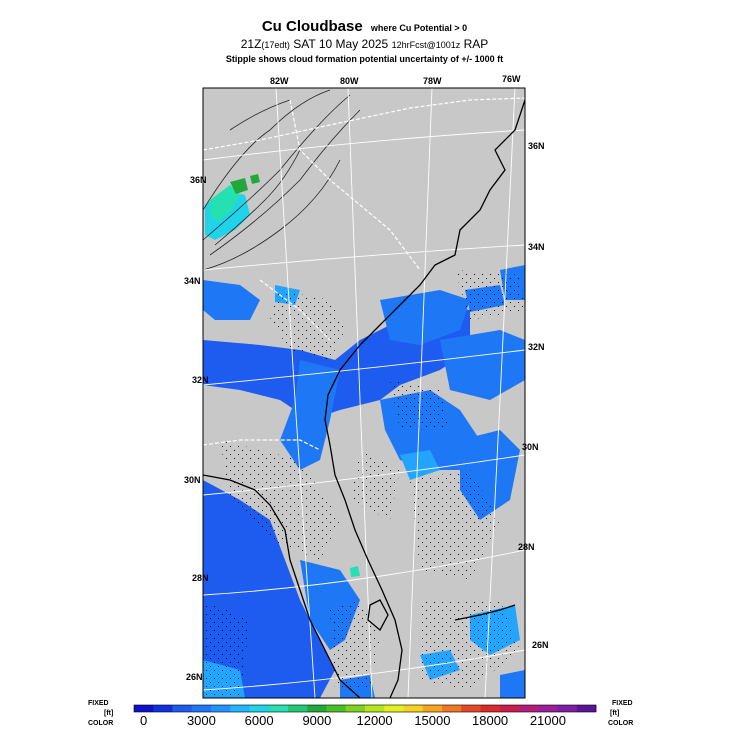 This screenshot has width=729, height=729. Describe the element at coordinates (426, 45) in the screenshot. I see `forecast-info: 12hrFcst@1001z` at that location.